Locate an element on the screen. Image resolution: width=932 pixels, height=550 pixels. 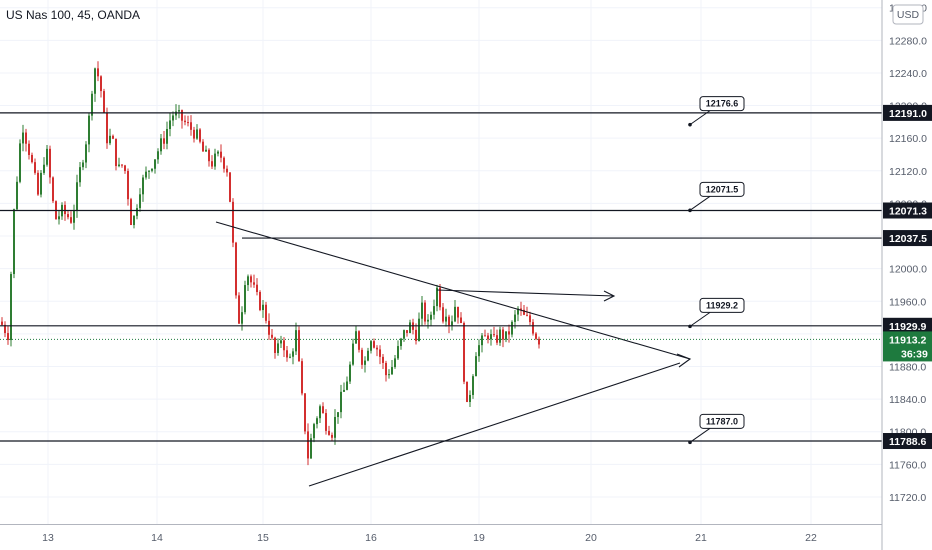
price-callout: 11929.2 is located at coordinates (716, 313).